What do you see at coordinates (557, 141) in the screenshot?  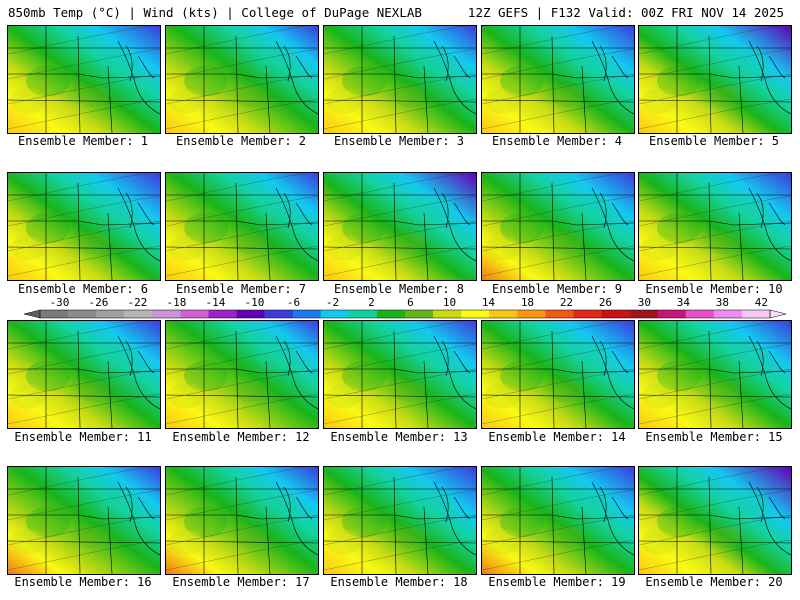 I see `ensemble-member-4-label: Ensemble Member: 4` at bounding box center [557, 141].